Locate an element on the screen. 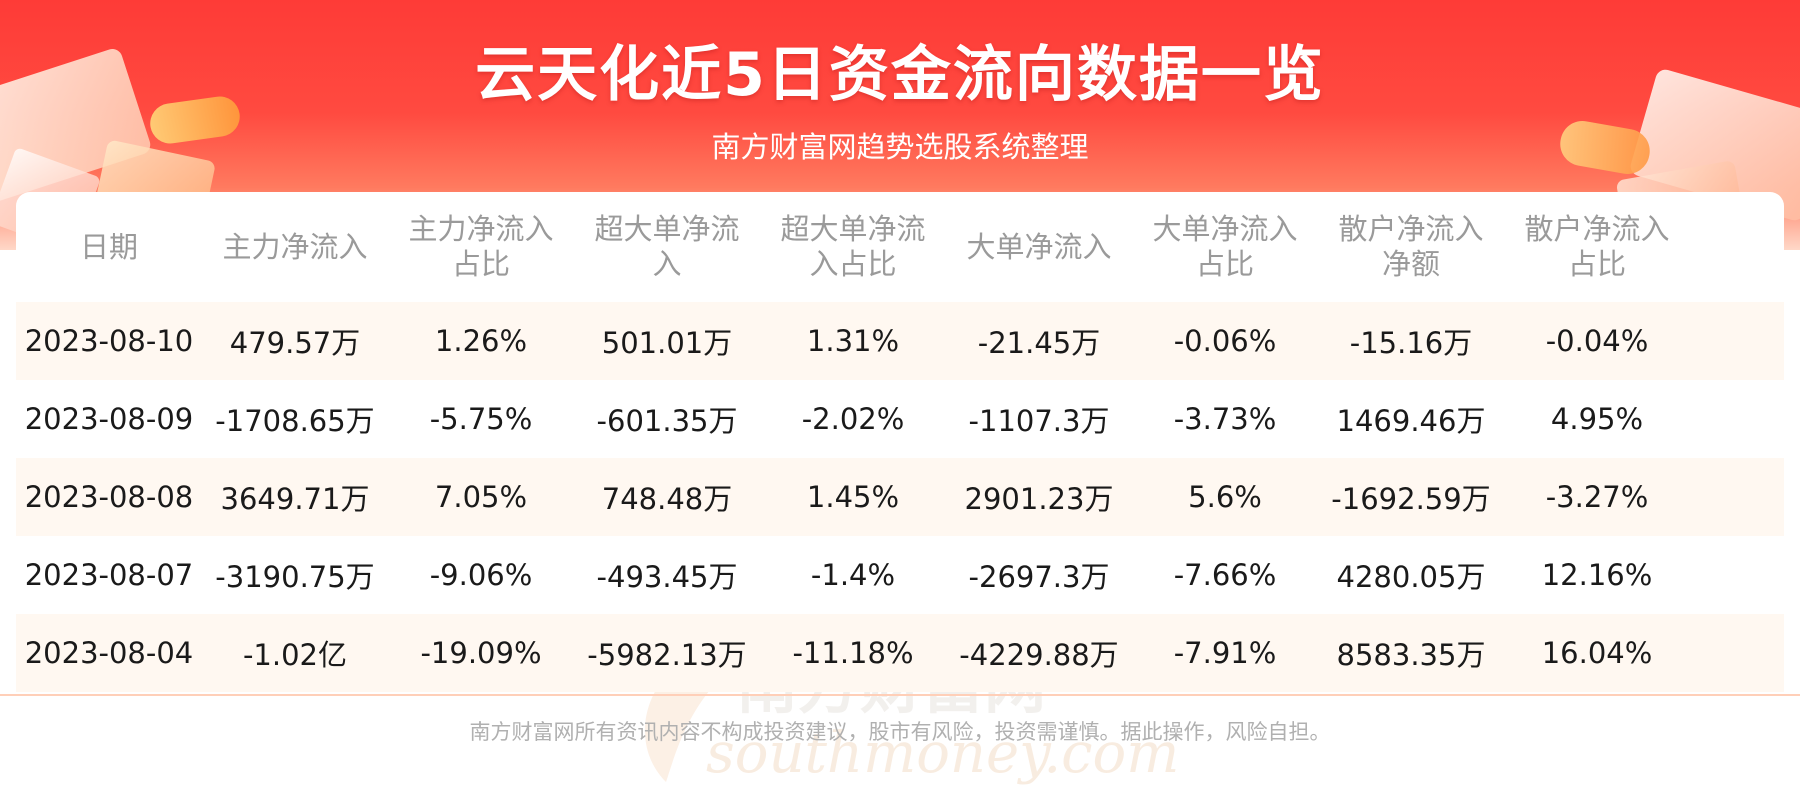 This screenshot has height=802, width=1800. cell-date: 2023-08-07 is located at coordinates (109, 575).